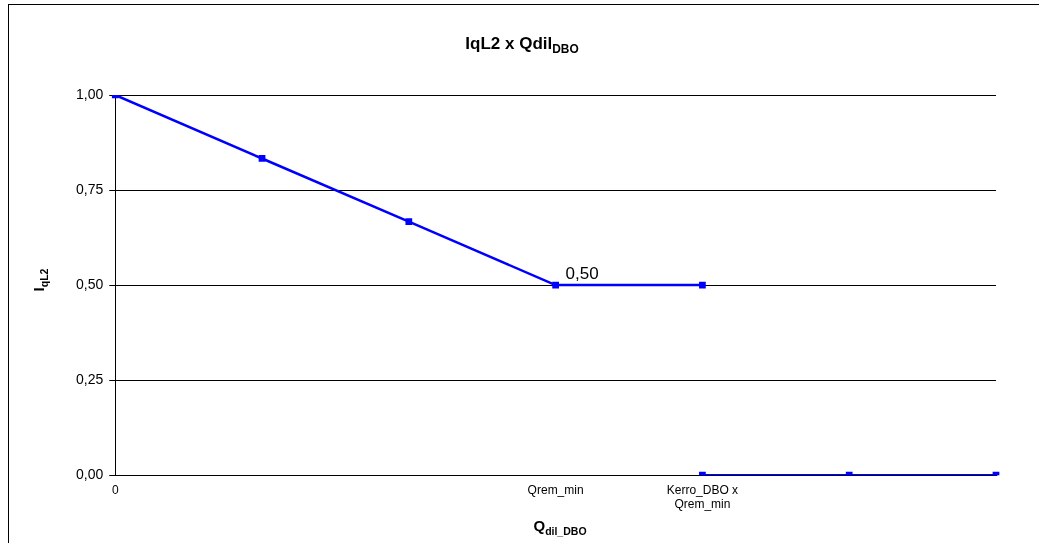 This screenshot has width=1044, height=545. I want to click on chart-title: IqL2 x Qdil$_{DBO}$, so click(522, 45).